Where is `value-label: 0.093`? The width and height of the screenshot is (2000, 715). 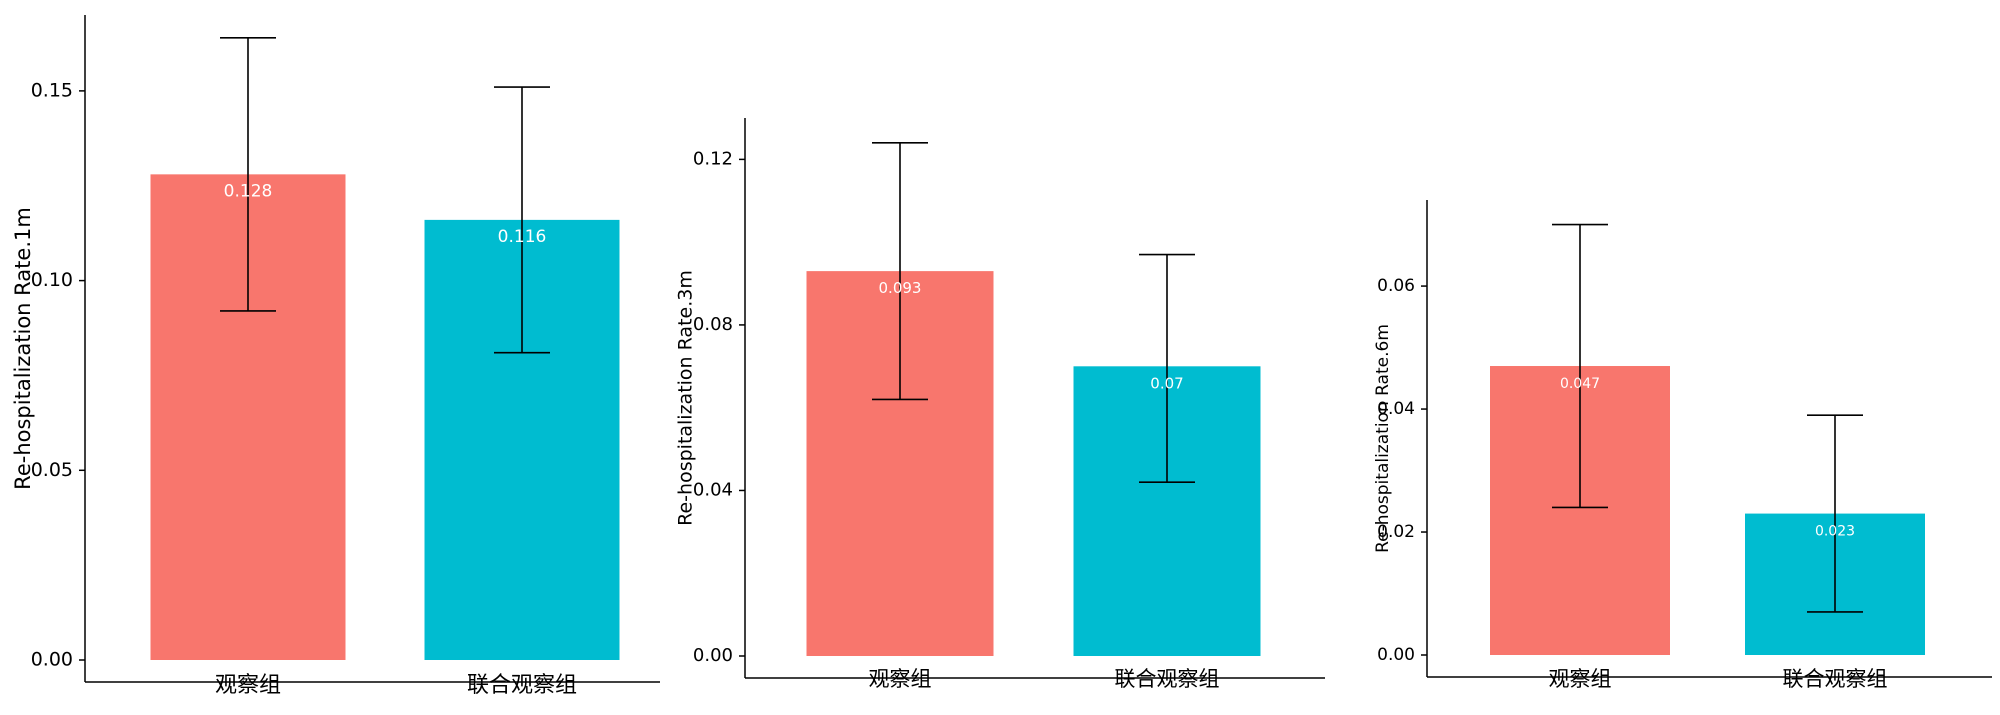 value-label: 0.093 is located at coordinates (900, 288).